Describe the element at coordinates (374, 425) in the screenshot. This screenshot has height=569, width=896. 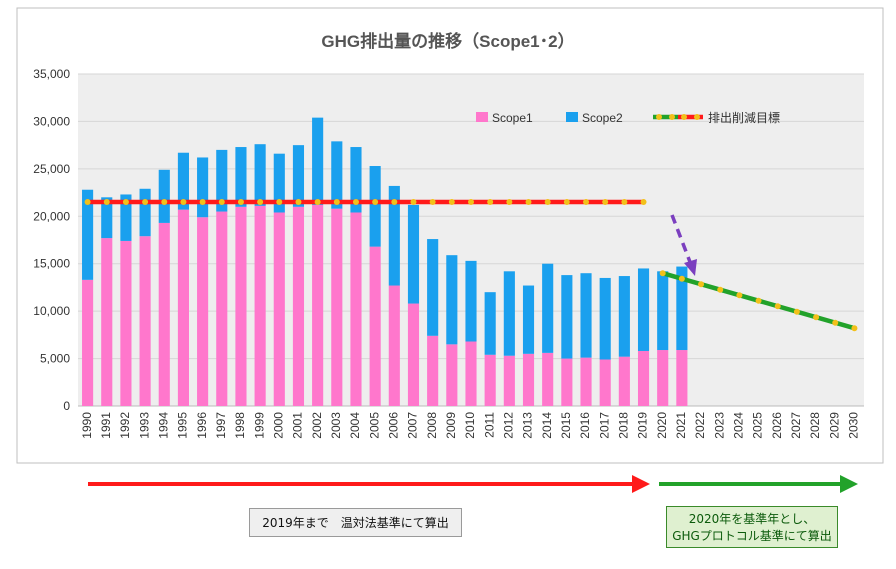
I see `x-tick-label: 2005` at that location.